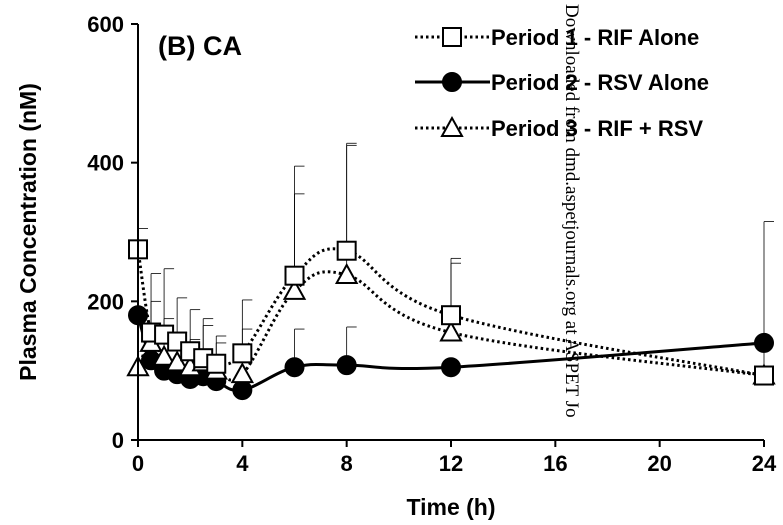  Describe the element at coordinates (764, 463) in the screenshot. I see `x-tick-label: 24` at that location.